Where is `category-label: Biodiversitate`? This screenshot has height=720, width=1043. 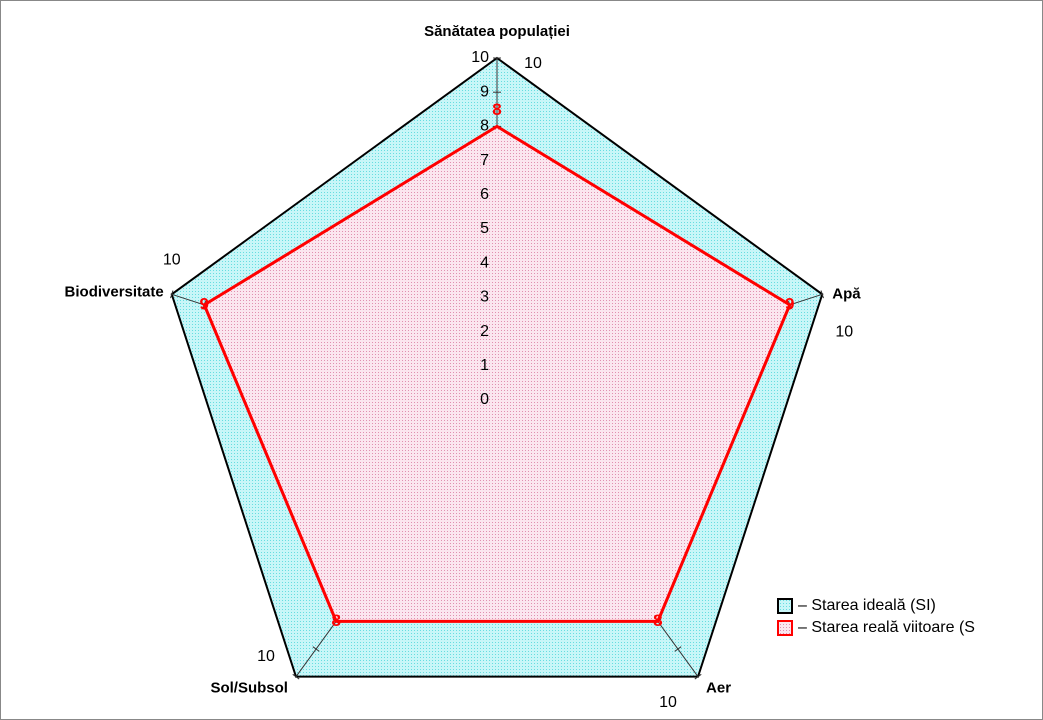
category-label: Biodiversitate is located at coordinates (114, 291).